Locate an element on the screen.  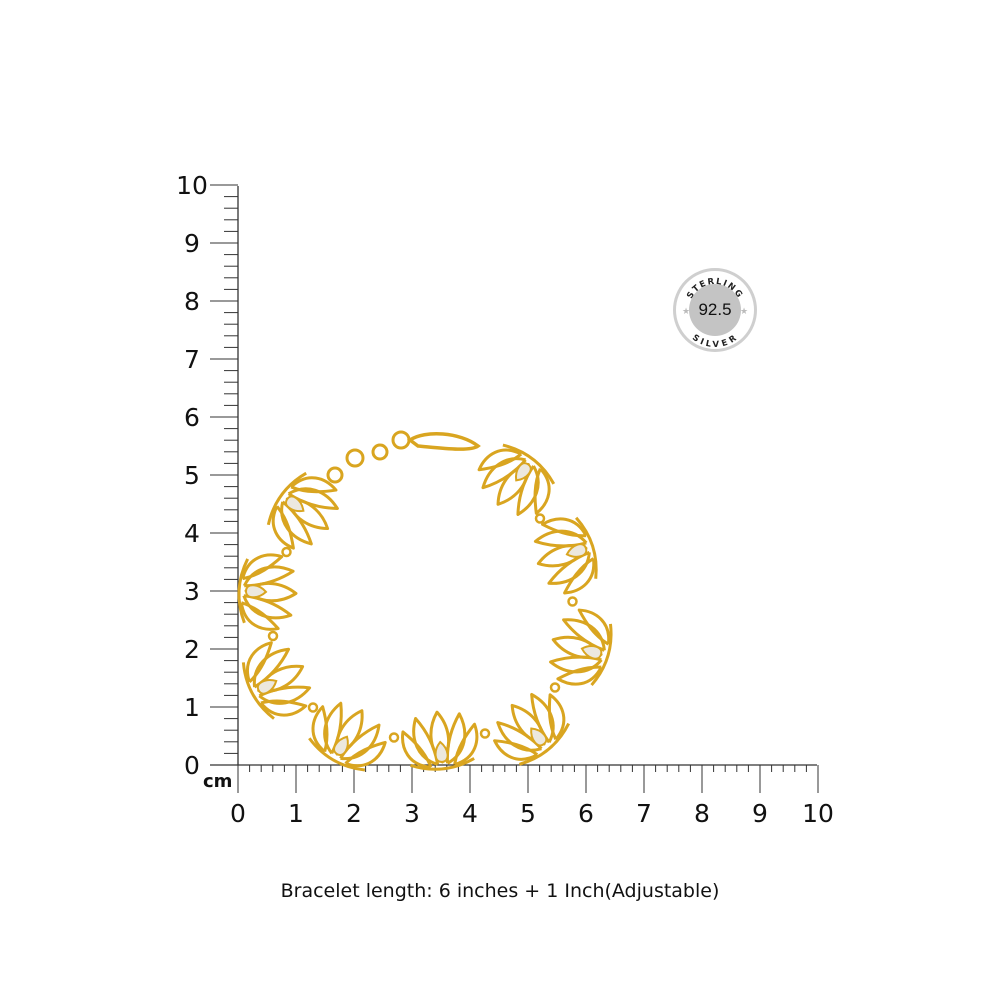
x-tick-label: 2 is located at coordinates (354, 813).